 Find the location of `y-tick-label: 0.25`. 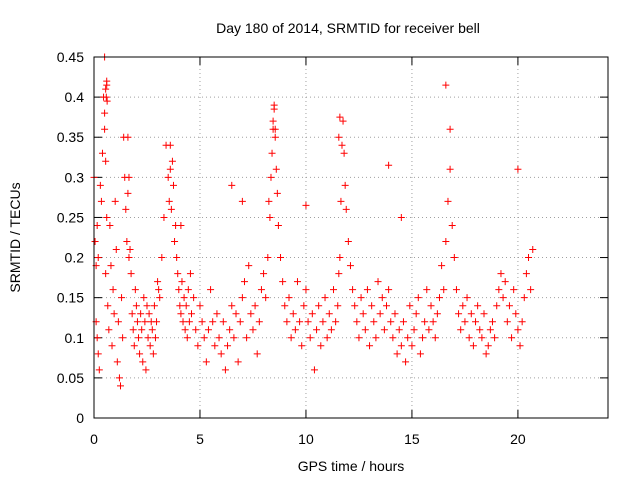

y-tick-label: 0.25 is located at coordinates (70, 217).